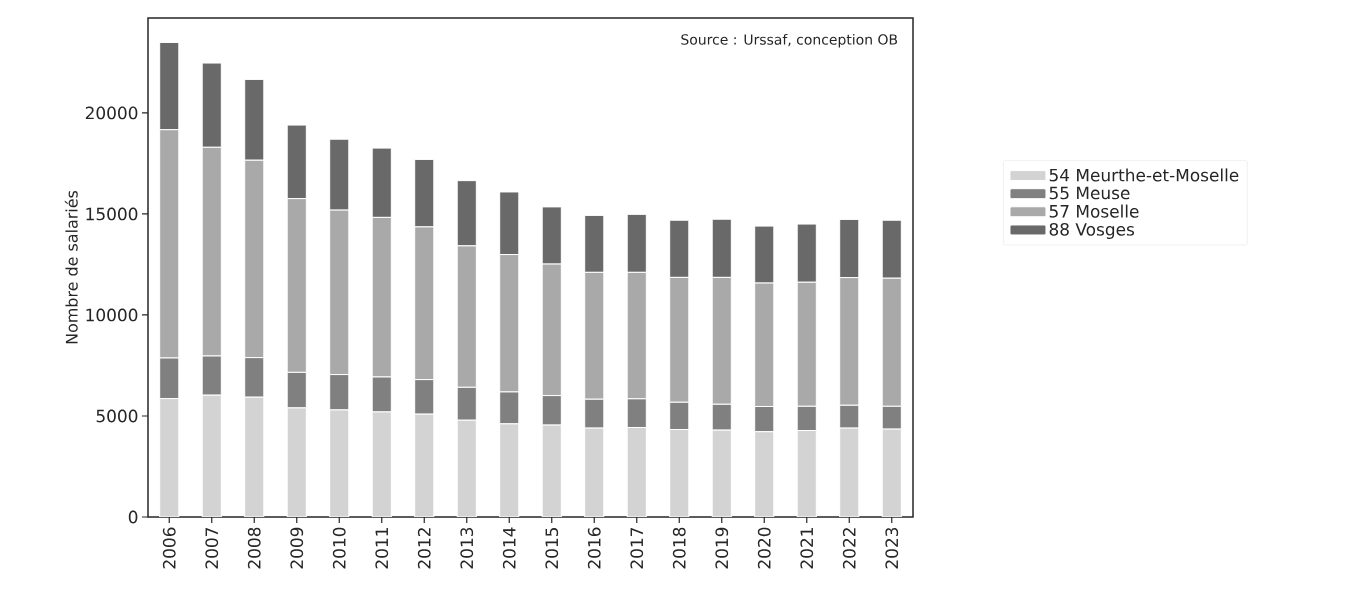  I want to click on x-tick-label: 2013, so click(467, 548).